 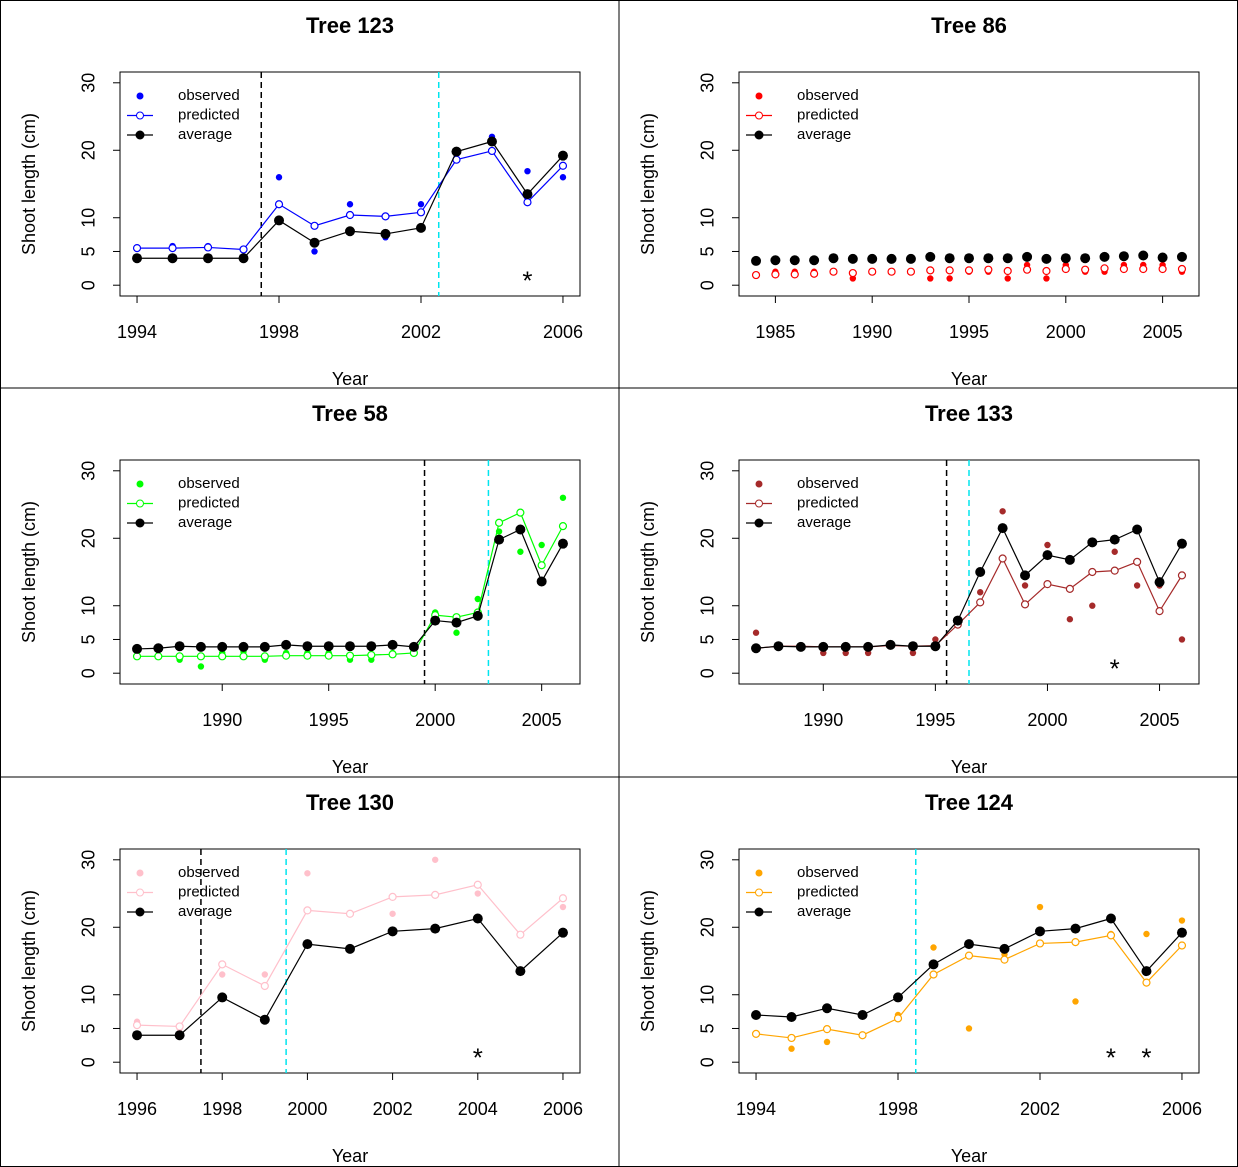 I want to click on x-tick-label: 2005, so click(x=1160, y=720).